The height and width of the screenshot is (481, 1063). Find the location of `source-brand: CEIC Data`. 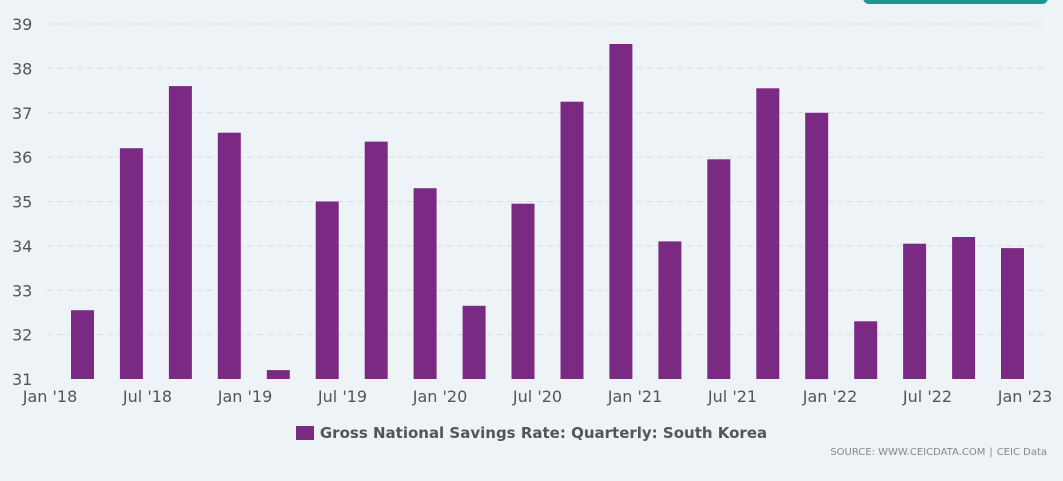

source-brand: CEIC Data is located at coordinates (1021, 452).